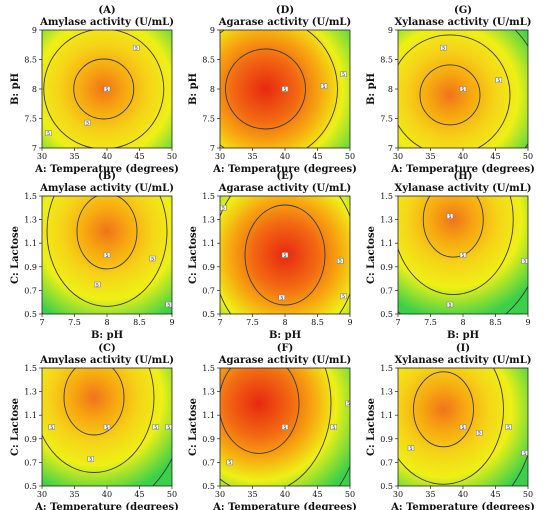 The height and width of the screenshot is (510, 550). What do you see at coordinates (42, 156) in the screenshot?
I see `x-tick-label: 30` at bounding box center [42, 156].